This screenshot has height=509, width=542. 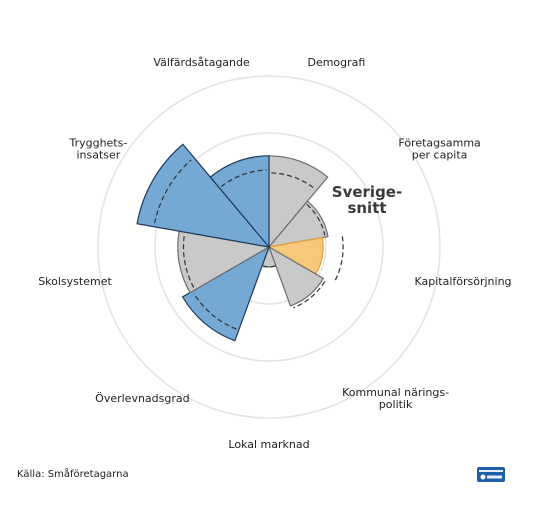 I want to click on category-label-6: Skolsystemet, so click(x=75, y=281).